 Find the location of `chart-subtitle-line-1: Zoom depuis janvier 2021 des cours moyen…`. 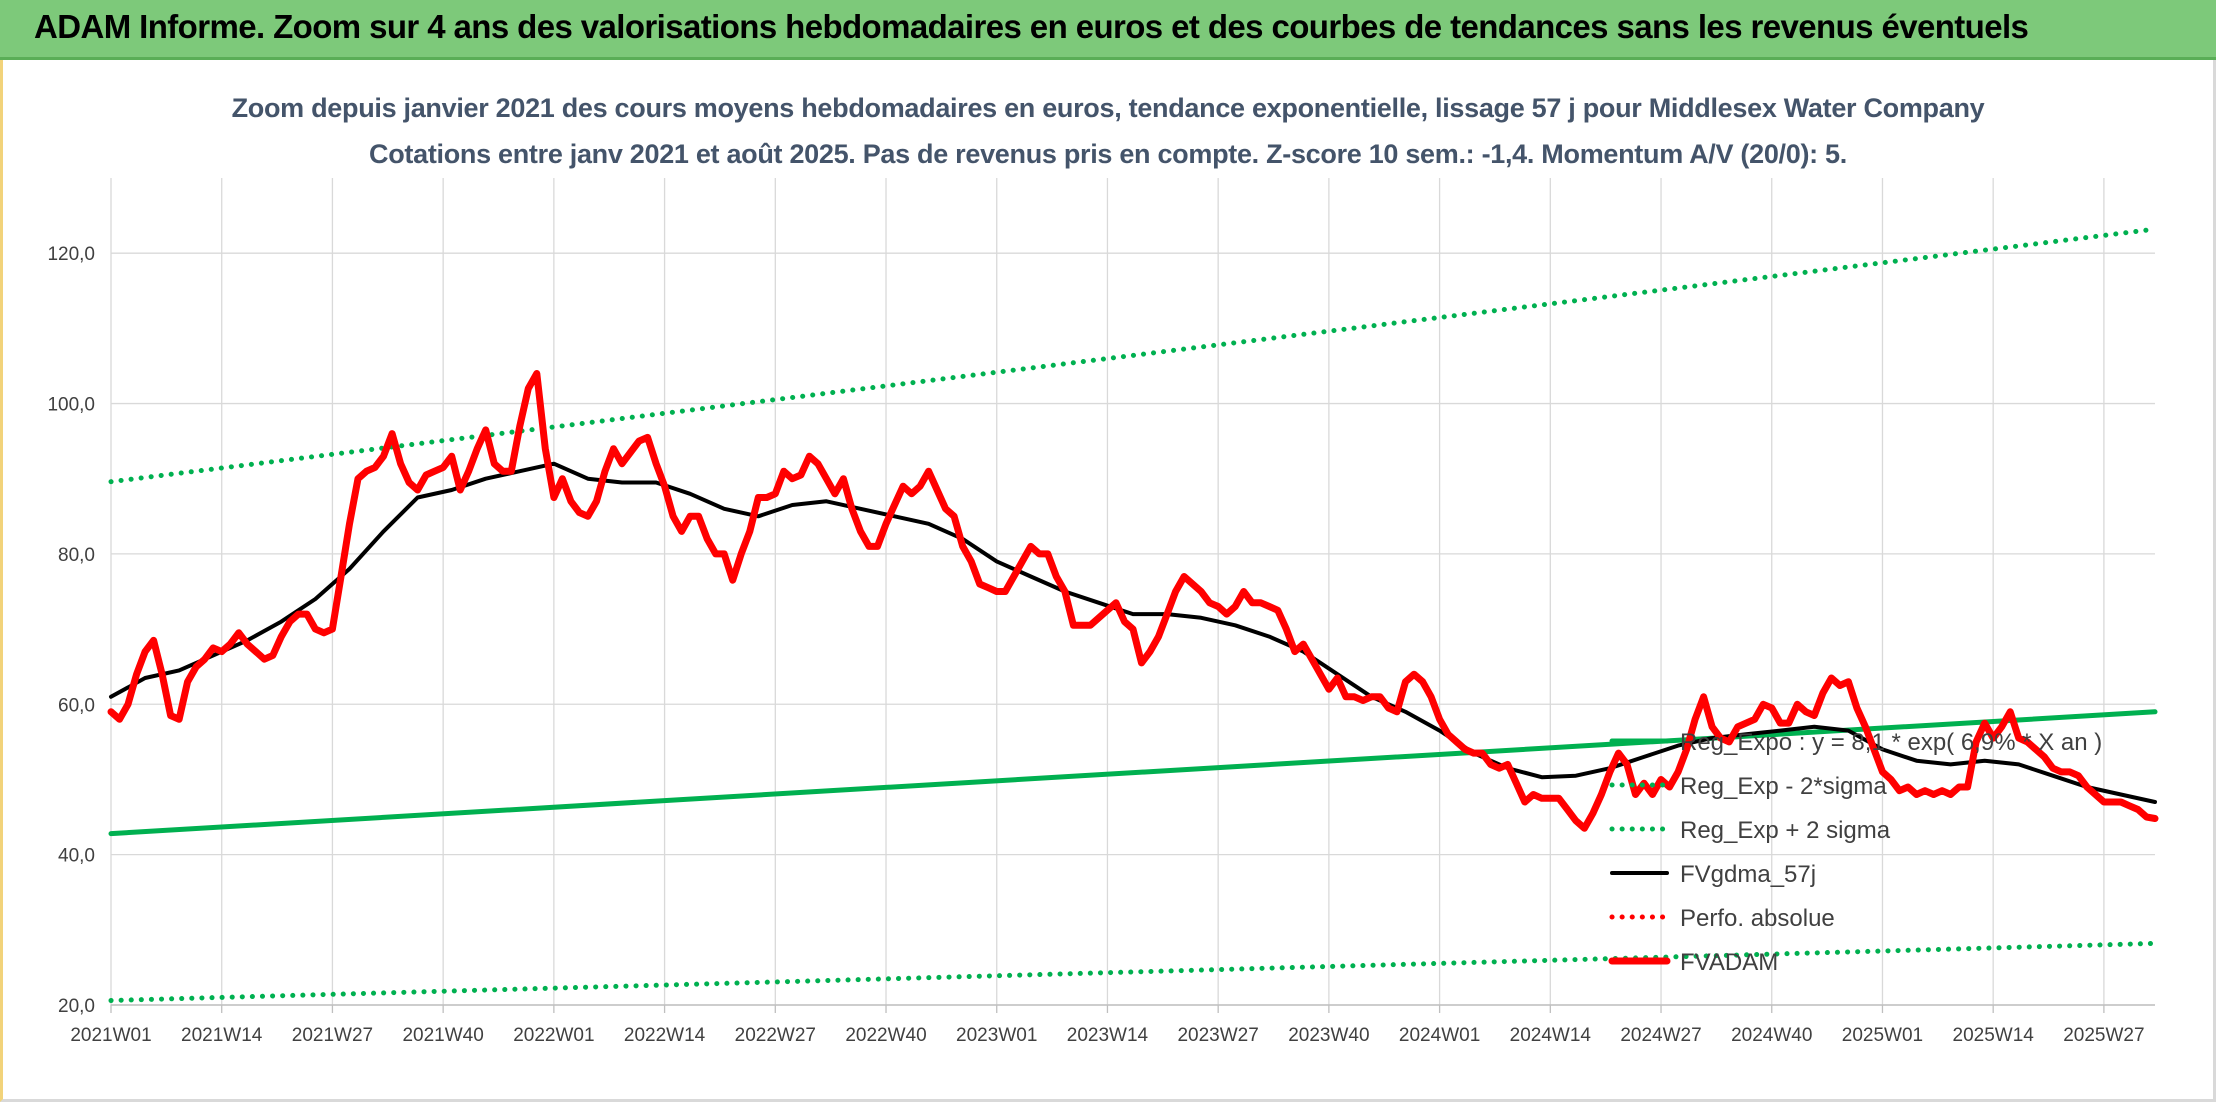

chart-subtitle-line-1: Zoom depuis janvier 2021 des cours moyen… is located at coordinates (1108, 108).